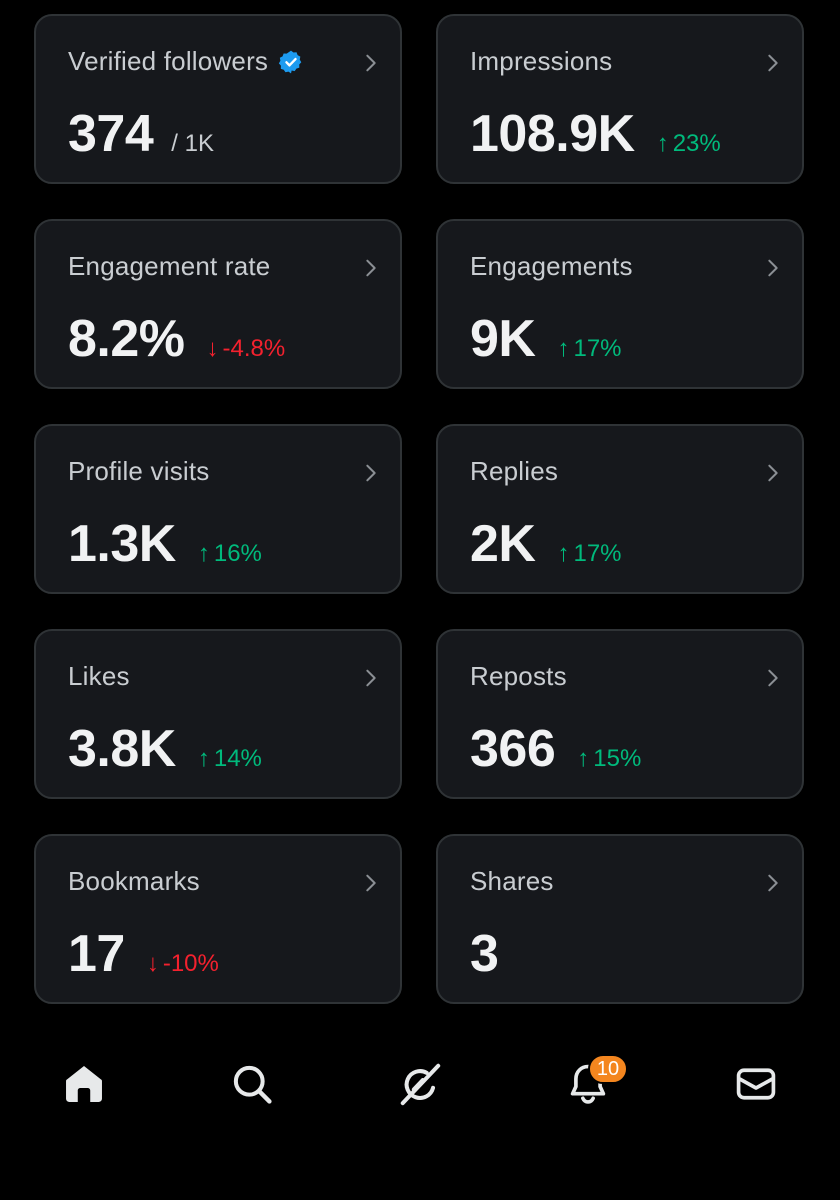 This screenshot has height=1200, width=840. I want to click on tab-messages, so click(756, 1084).